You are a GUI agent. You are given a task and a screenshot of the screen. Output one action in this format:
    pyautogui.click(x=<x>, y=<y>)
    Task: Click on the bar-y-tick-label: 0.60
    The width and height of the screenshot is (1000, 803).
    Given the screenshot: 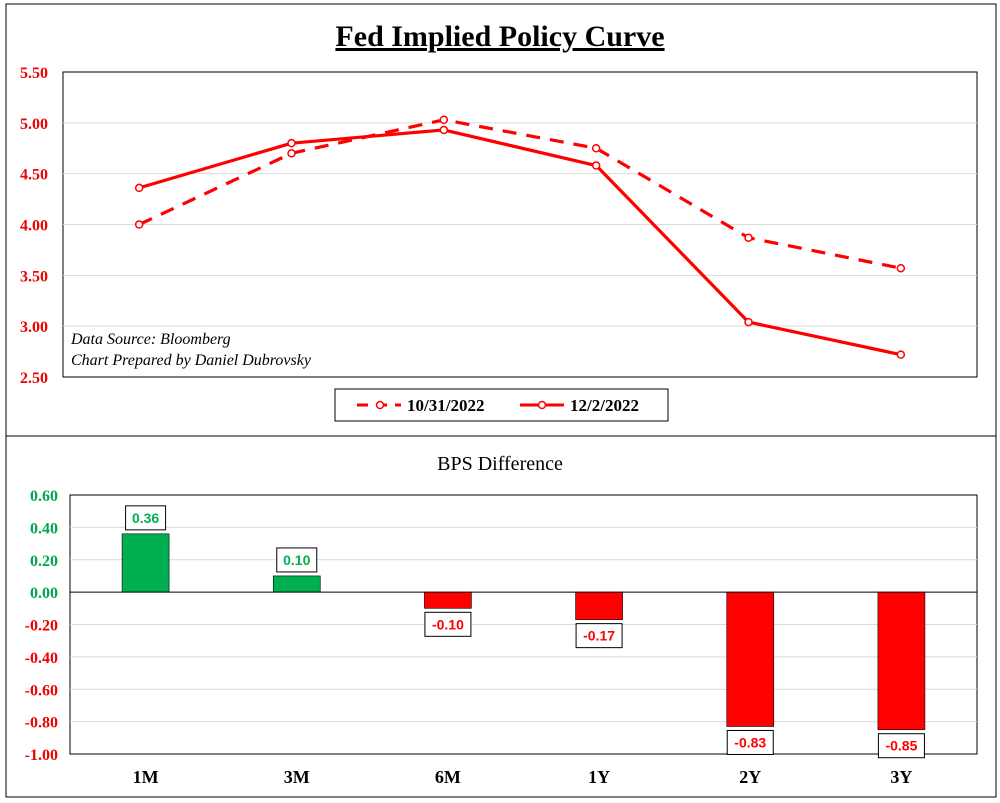 What is the action you would take?
    pyautogui.click(x=44, y=496)
    